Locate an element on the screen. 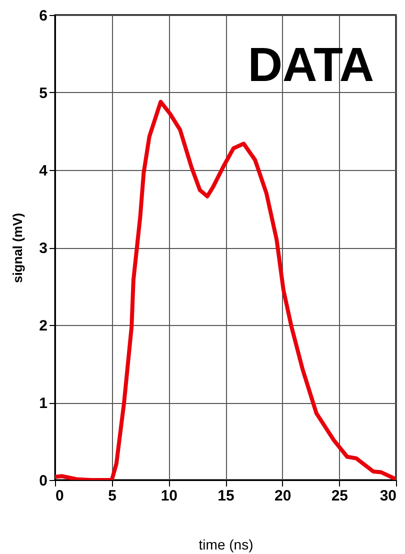 The image size is (405, 554). y-tick-label: 0 is located at coordinates (43, 481).